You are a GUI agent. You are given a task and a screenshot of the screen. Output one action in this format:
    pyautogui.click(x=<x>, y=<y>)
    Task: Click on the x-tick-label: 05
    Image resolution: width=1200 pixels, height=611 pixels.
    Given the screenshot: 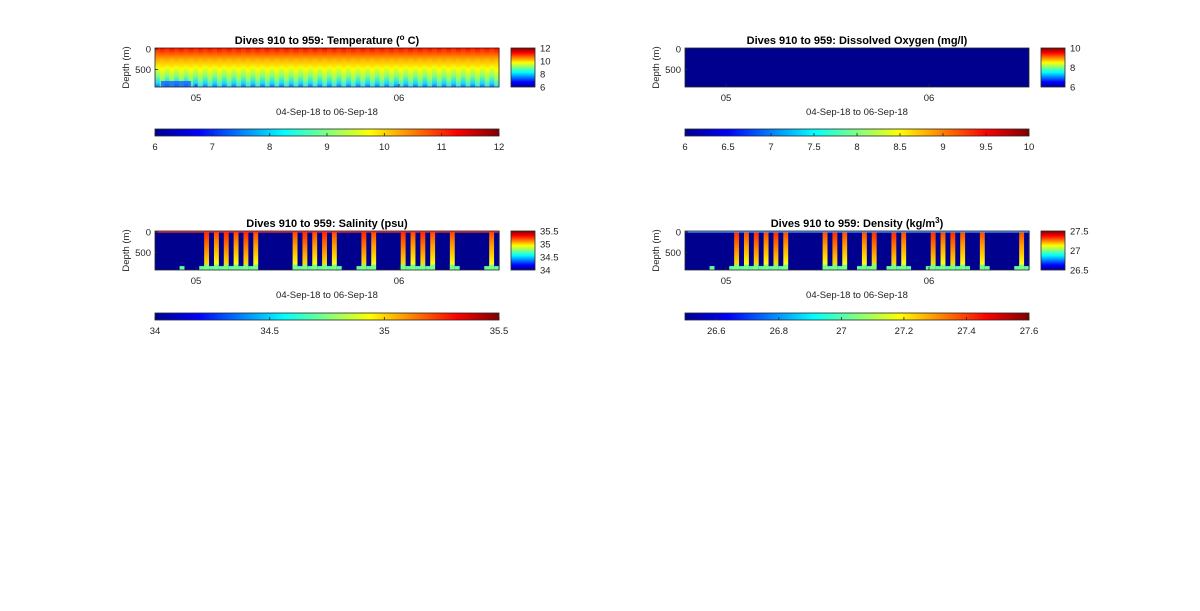 What is the action you would take?
    pyautogui.click(x=726, y=281)
    